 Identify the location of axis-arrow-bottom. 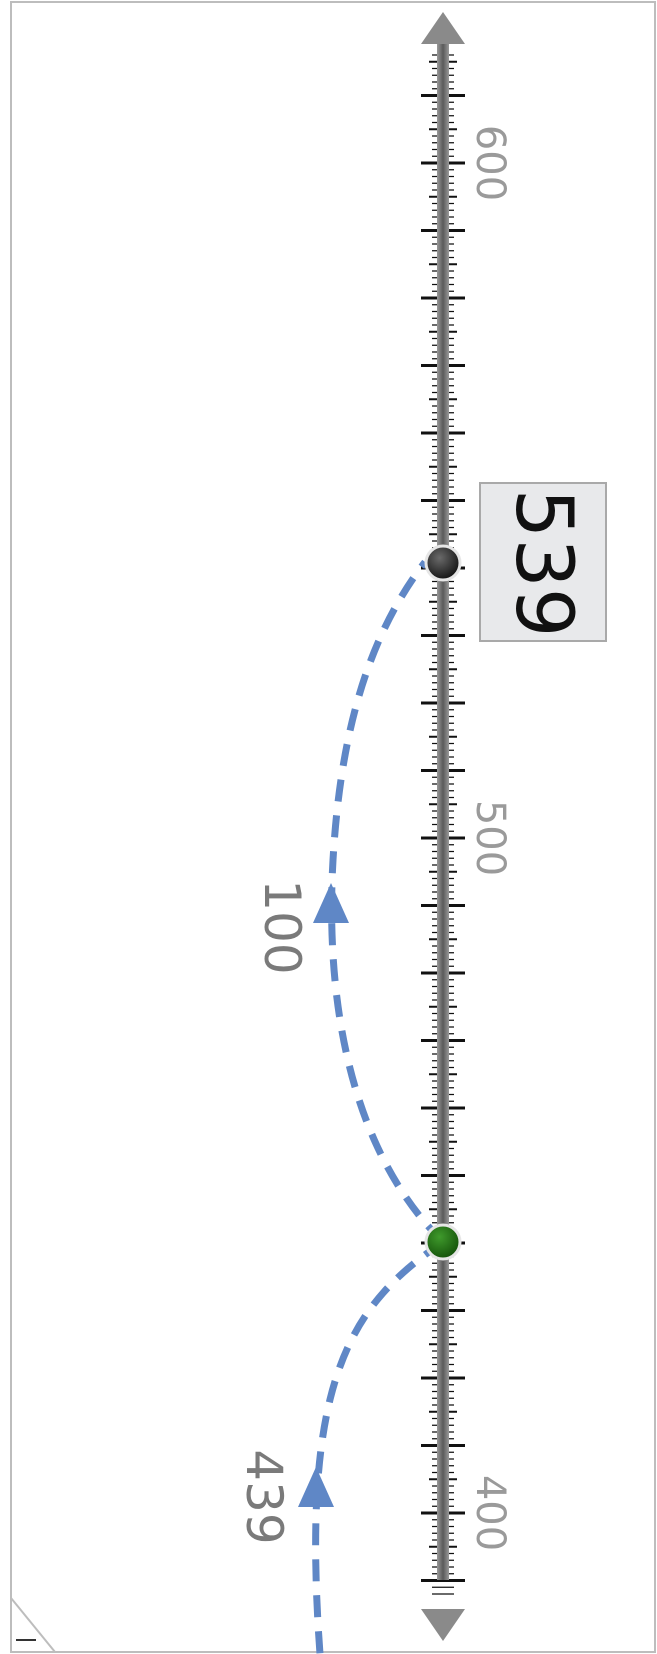
(443, 1625).